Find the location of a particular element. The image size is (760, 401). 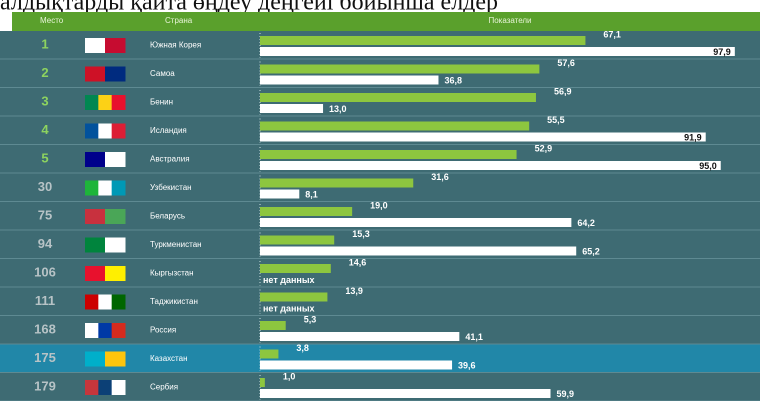

rank: 111 is located at coordinates (45, 300).